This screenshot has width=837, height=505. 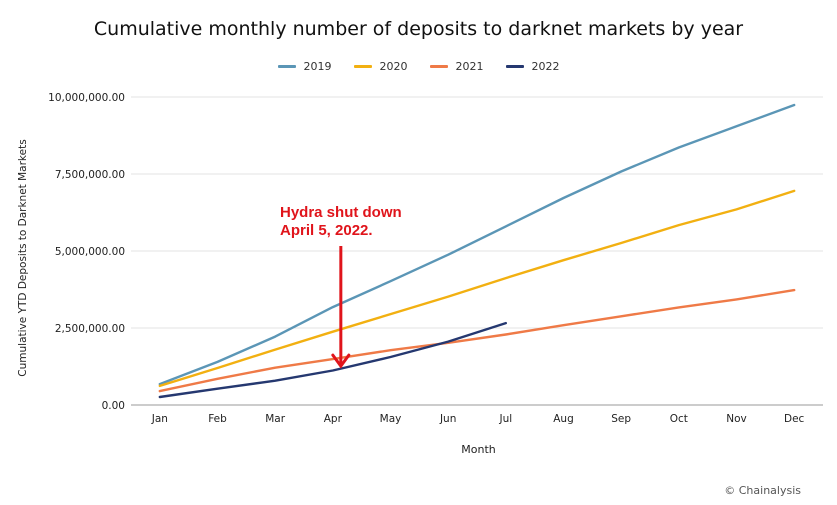 I want to click on x-tick-label-jul: Jul, so click(x=505, y=419).